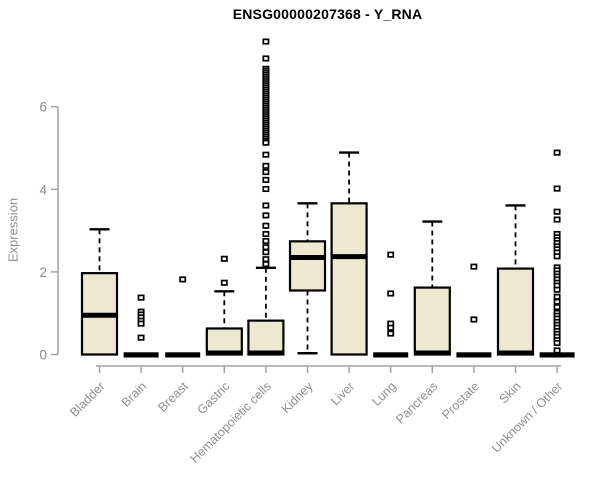 This screenshot has height=500, width=600. I want to click on x-tick-label: Lung, so click(384, 394).